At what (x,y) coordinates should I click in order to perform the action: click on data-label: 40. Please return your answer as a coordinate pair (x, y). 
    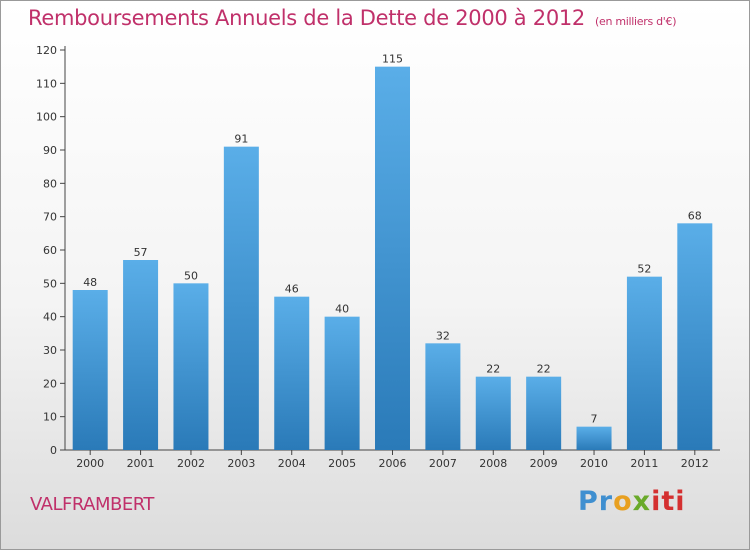
    Looking at the image, I should click on (342, 309).